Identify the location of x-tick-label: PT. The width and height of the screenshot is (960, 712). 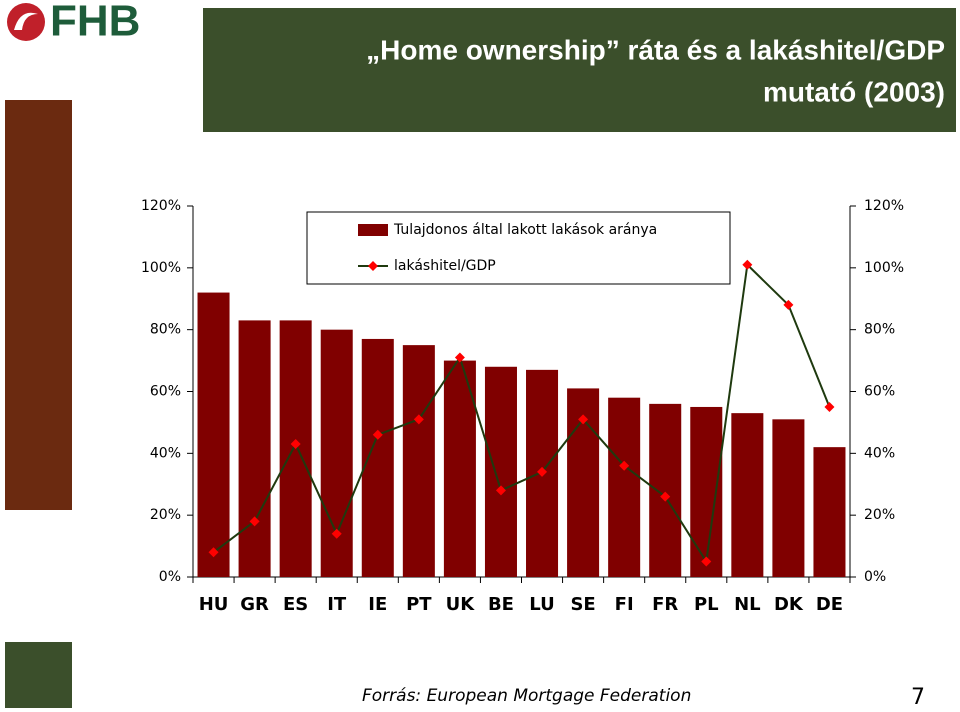
(419, 604).